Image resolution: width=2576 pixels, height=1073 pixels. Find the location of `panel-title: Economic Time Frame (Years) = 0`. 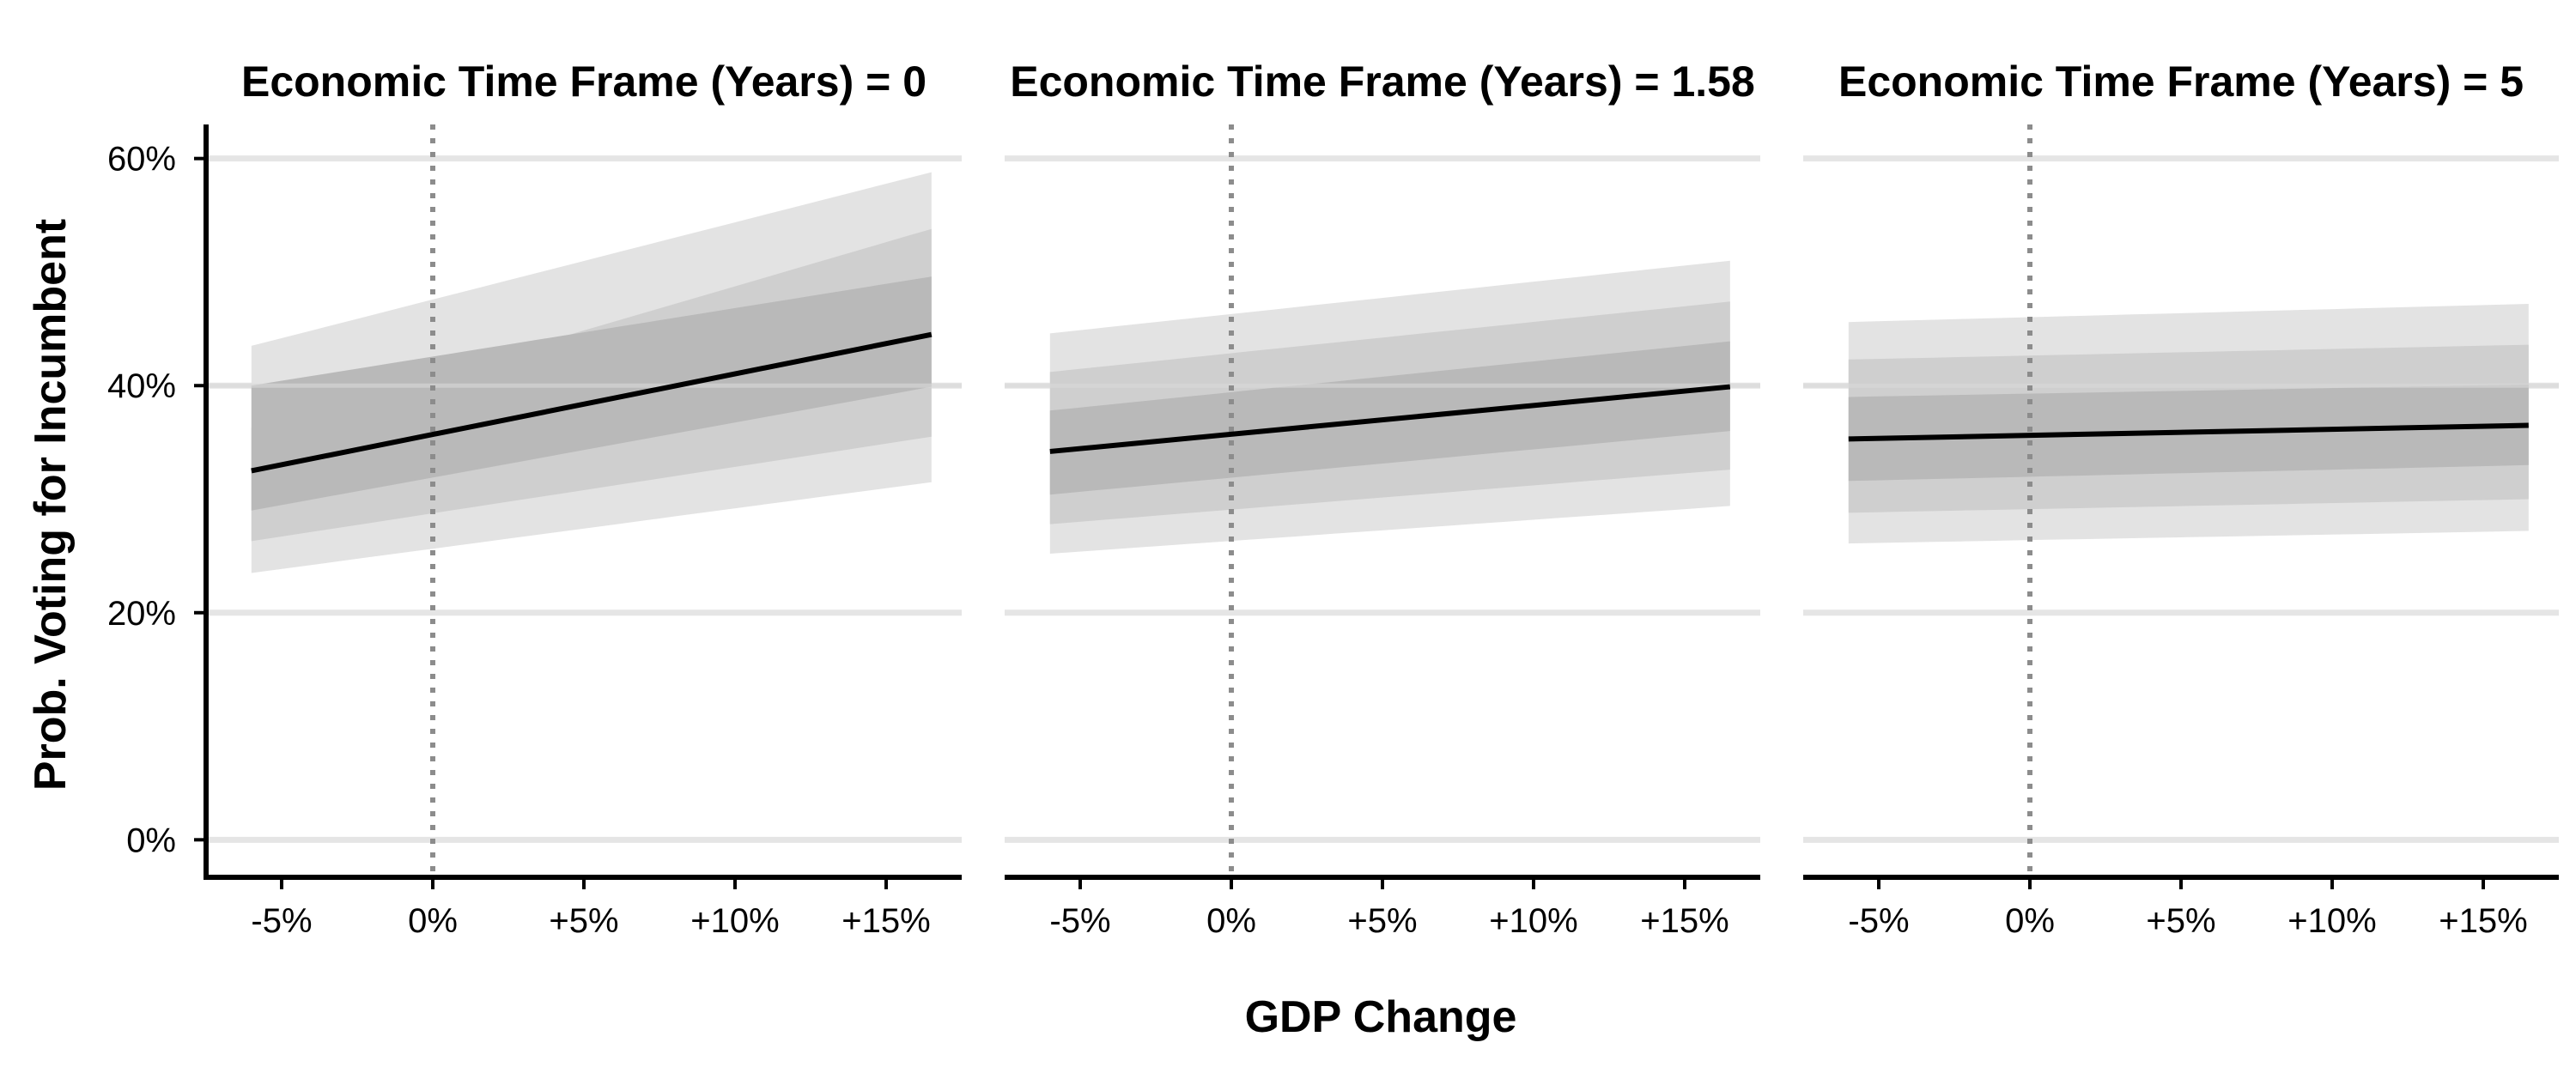

panel-title: Economic Time Frame (Years) = 0 is located at coordinates (584, 82).